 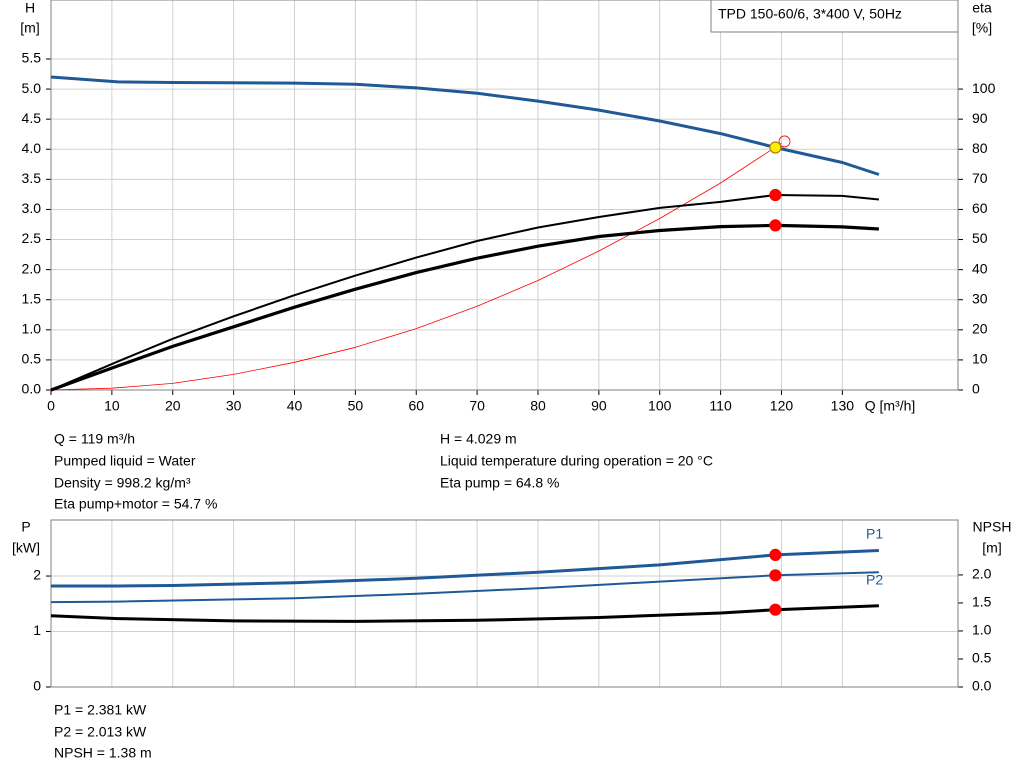 I want to click on y-tick-label: 5.5, so click(x=32, y=58).